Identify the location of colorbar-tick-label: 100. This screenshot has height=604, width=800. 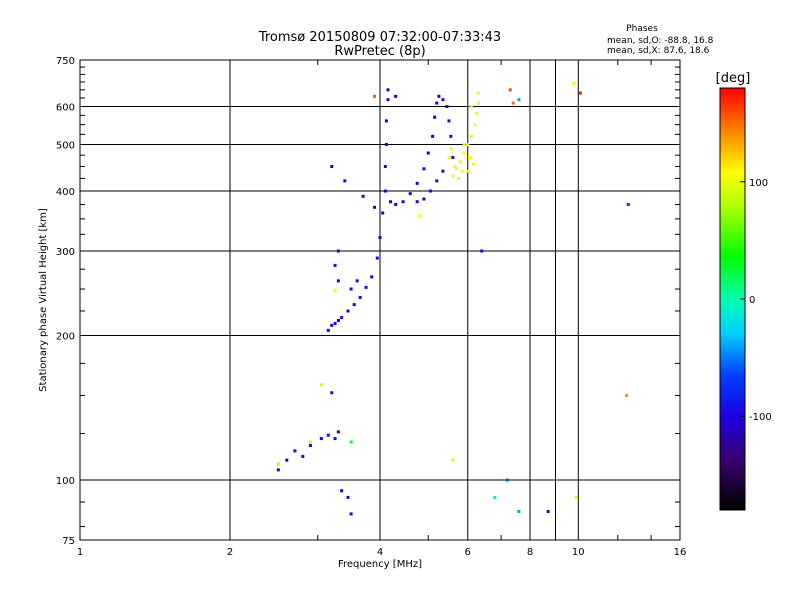
(758, 183).